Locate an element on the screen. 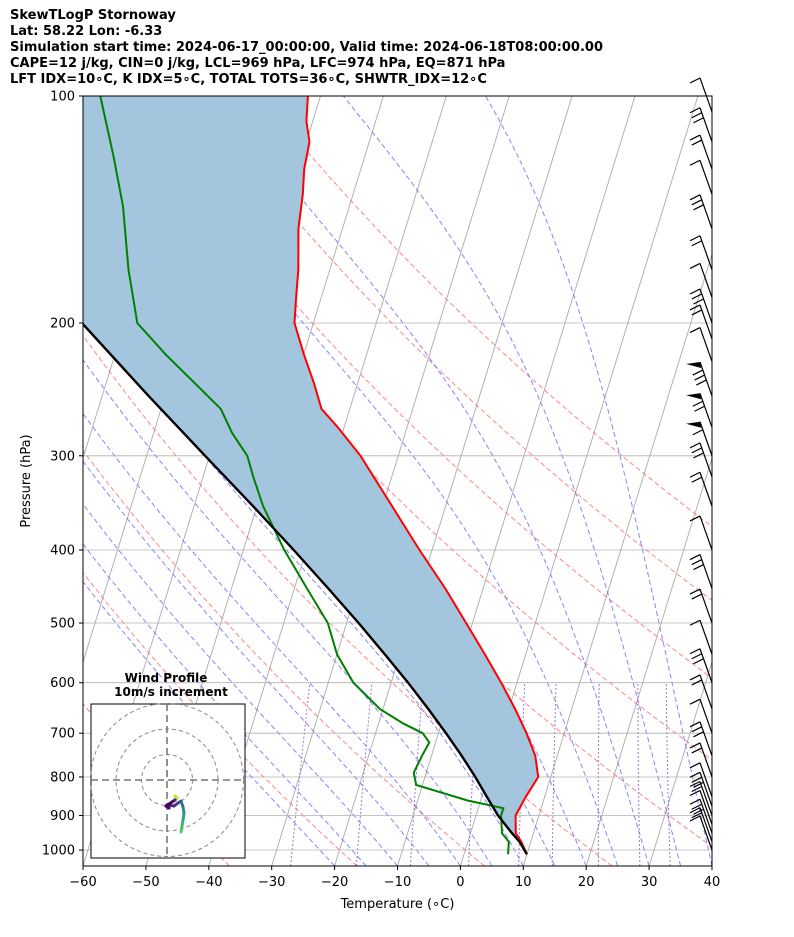 The image size is (794, 937). y-tick-label: 800 is located at coordinates (62, 777).